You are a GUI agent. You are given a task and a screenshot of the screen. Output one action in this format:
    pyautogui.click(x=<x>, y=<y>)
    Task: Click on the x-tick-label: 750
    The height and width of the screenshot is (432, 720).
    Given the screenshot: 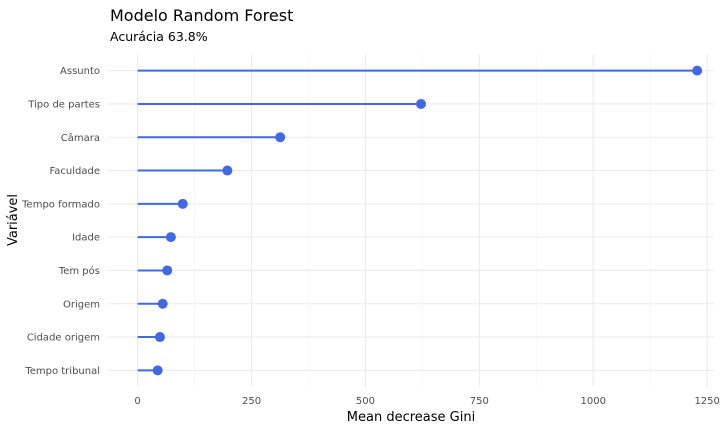 What is the action you would take?
    pyautogui.click(x=479, y=401)
    